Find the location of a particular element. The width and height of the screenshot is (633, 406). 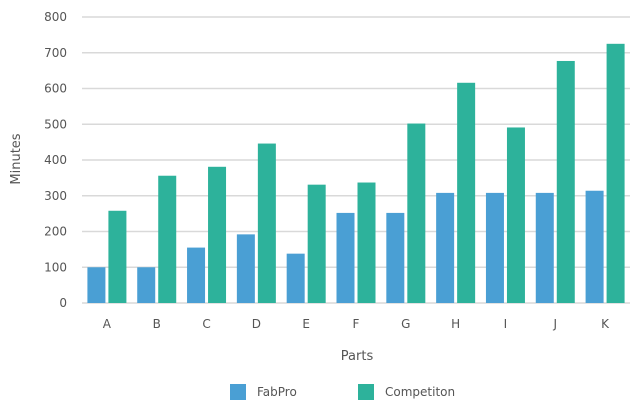

bar-competiton-i is located at coordinates (515, 215).